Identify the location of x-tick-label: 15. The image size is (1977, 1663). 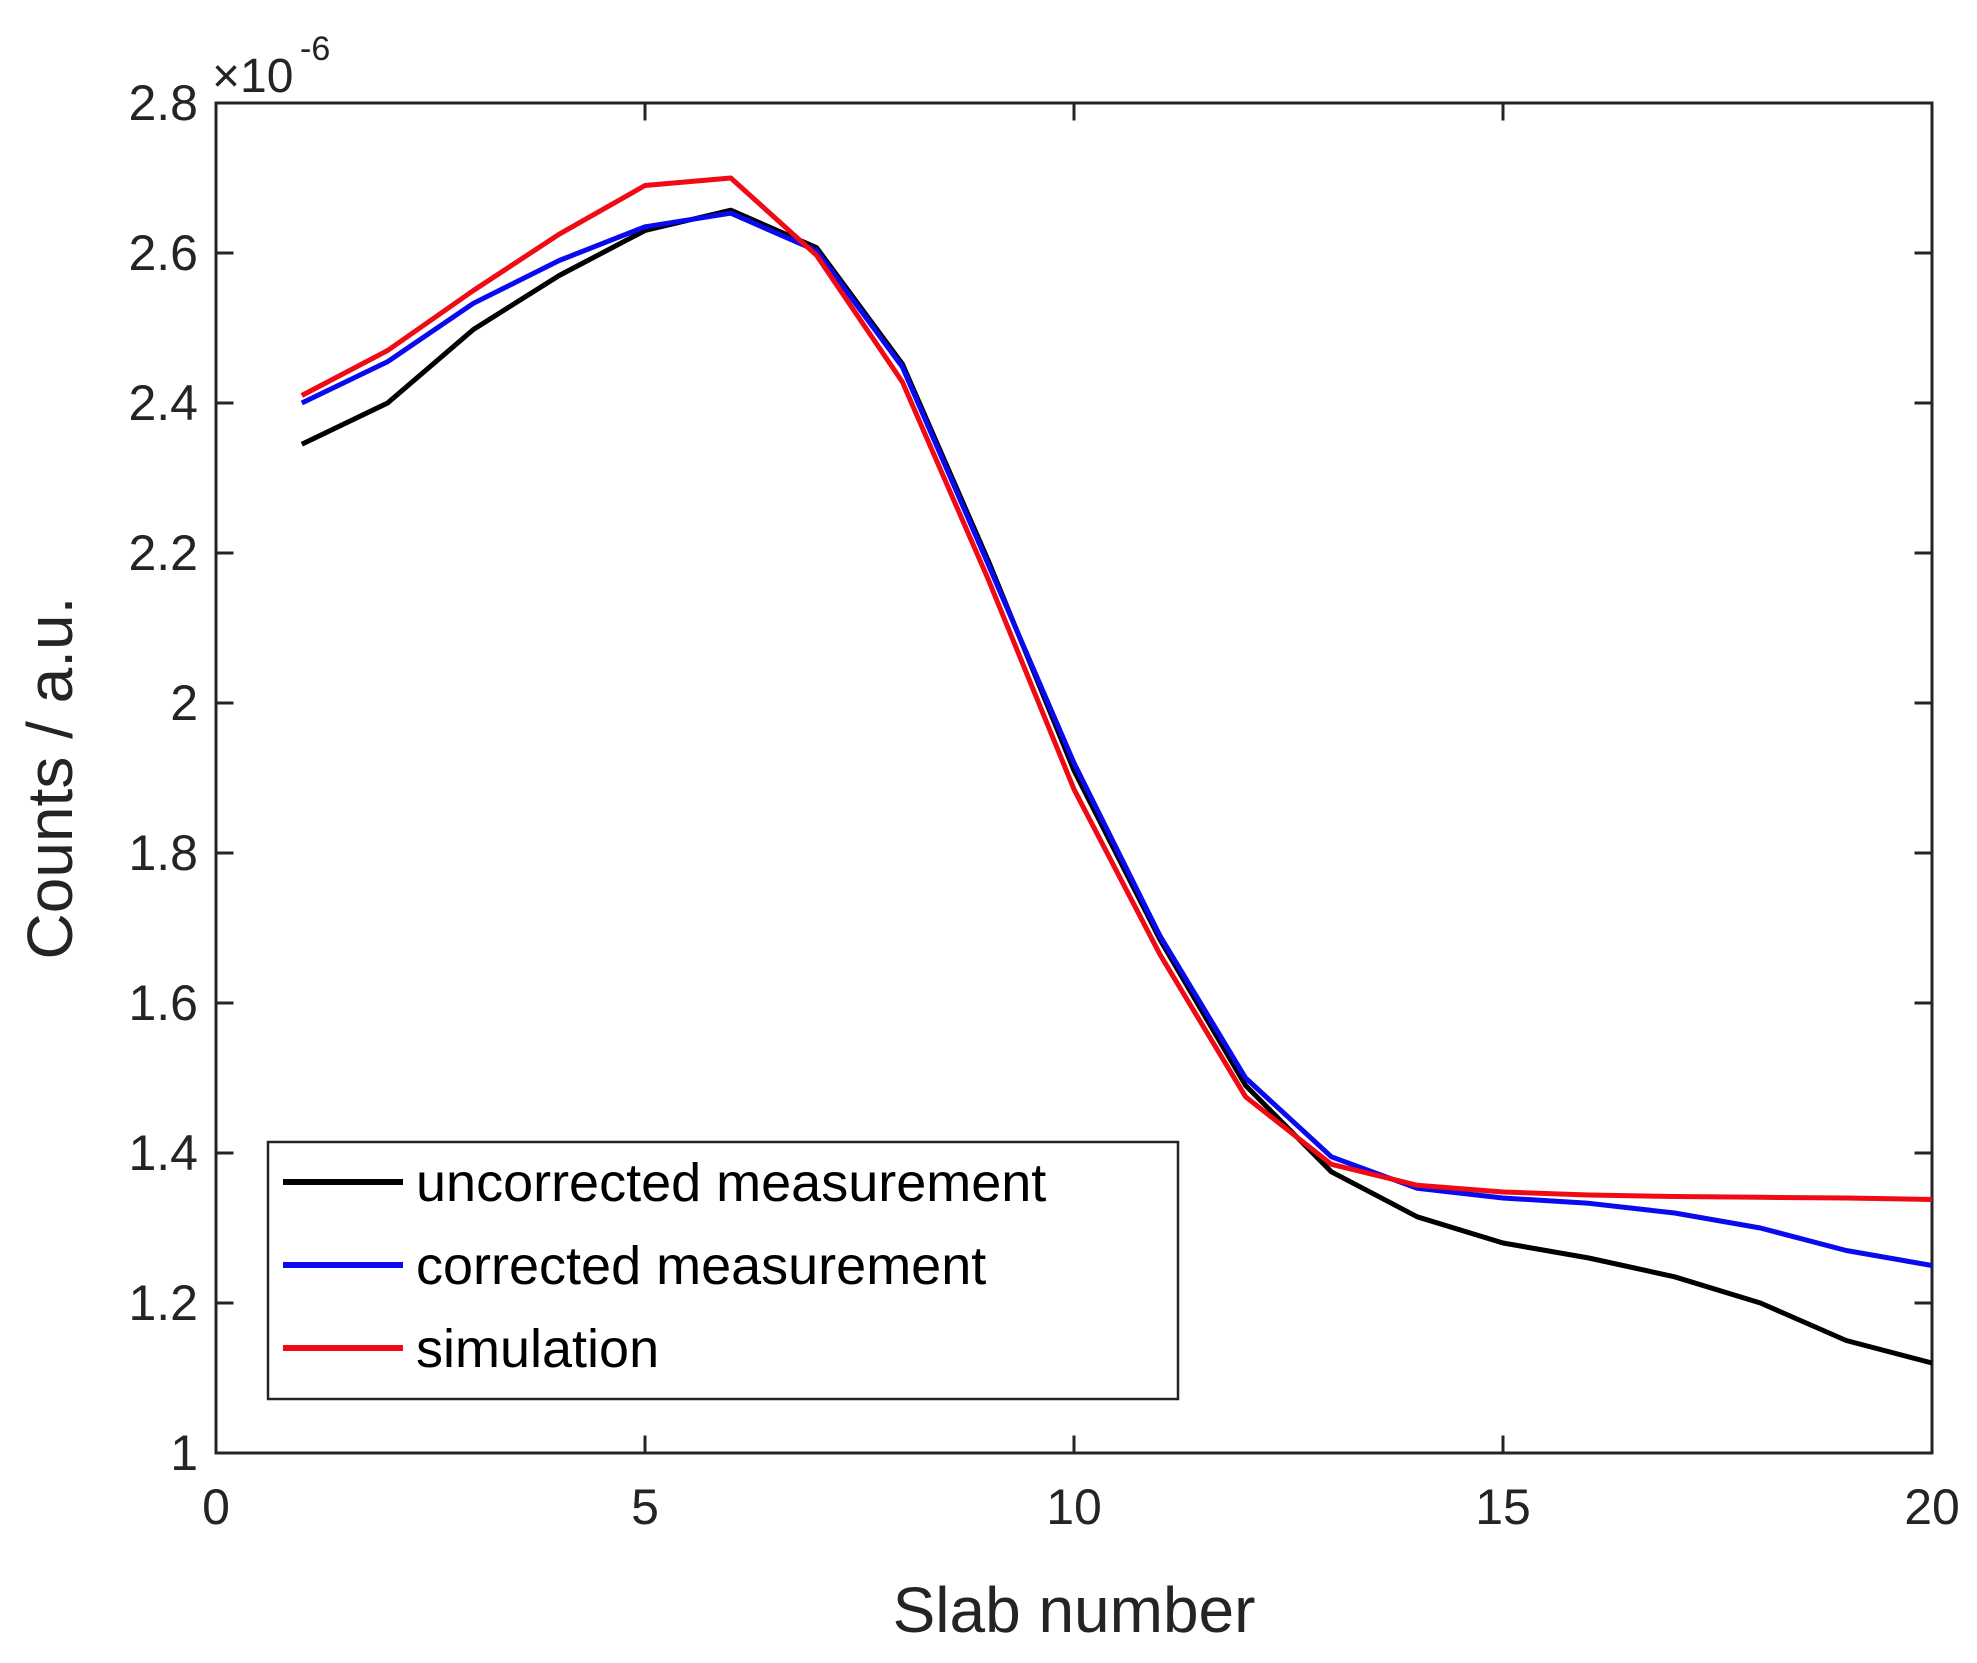
(1503, 1507).